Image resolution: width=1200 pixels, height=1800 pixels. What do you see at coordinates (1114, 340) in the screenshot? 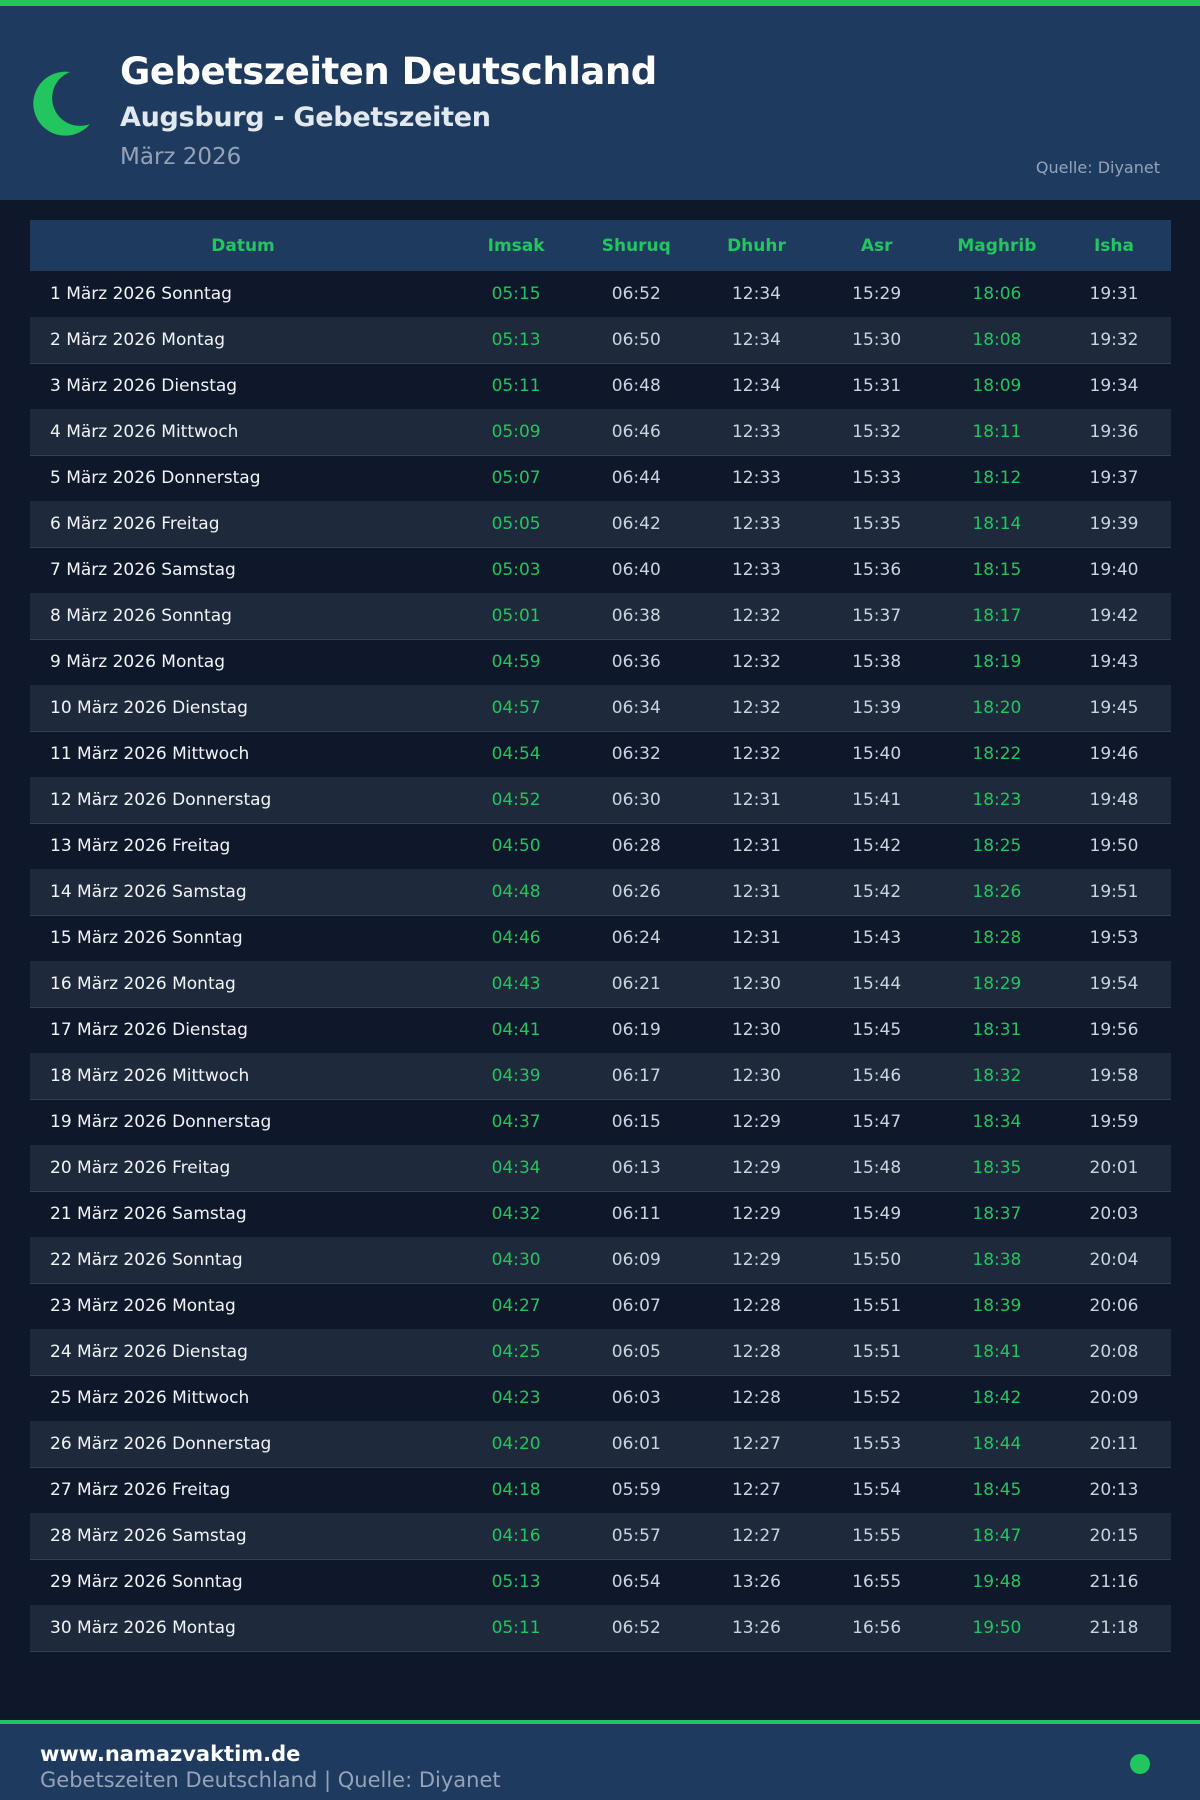
I see `isha-cell: 19:32` at bounding box center [1114, 340].